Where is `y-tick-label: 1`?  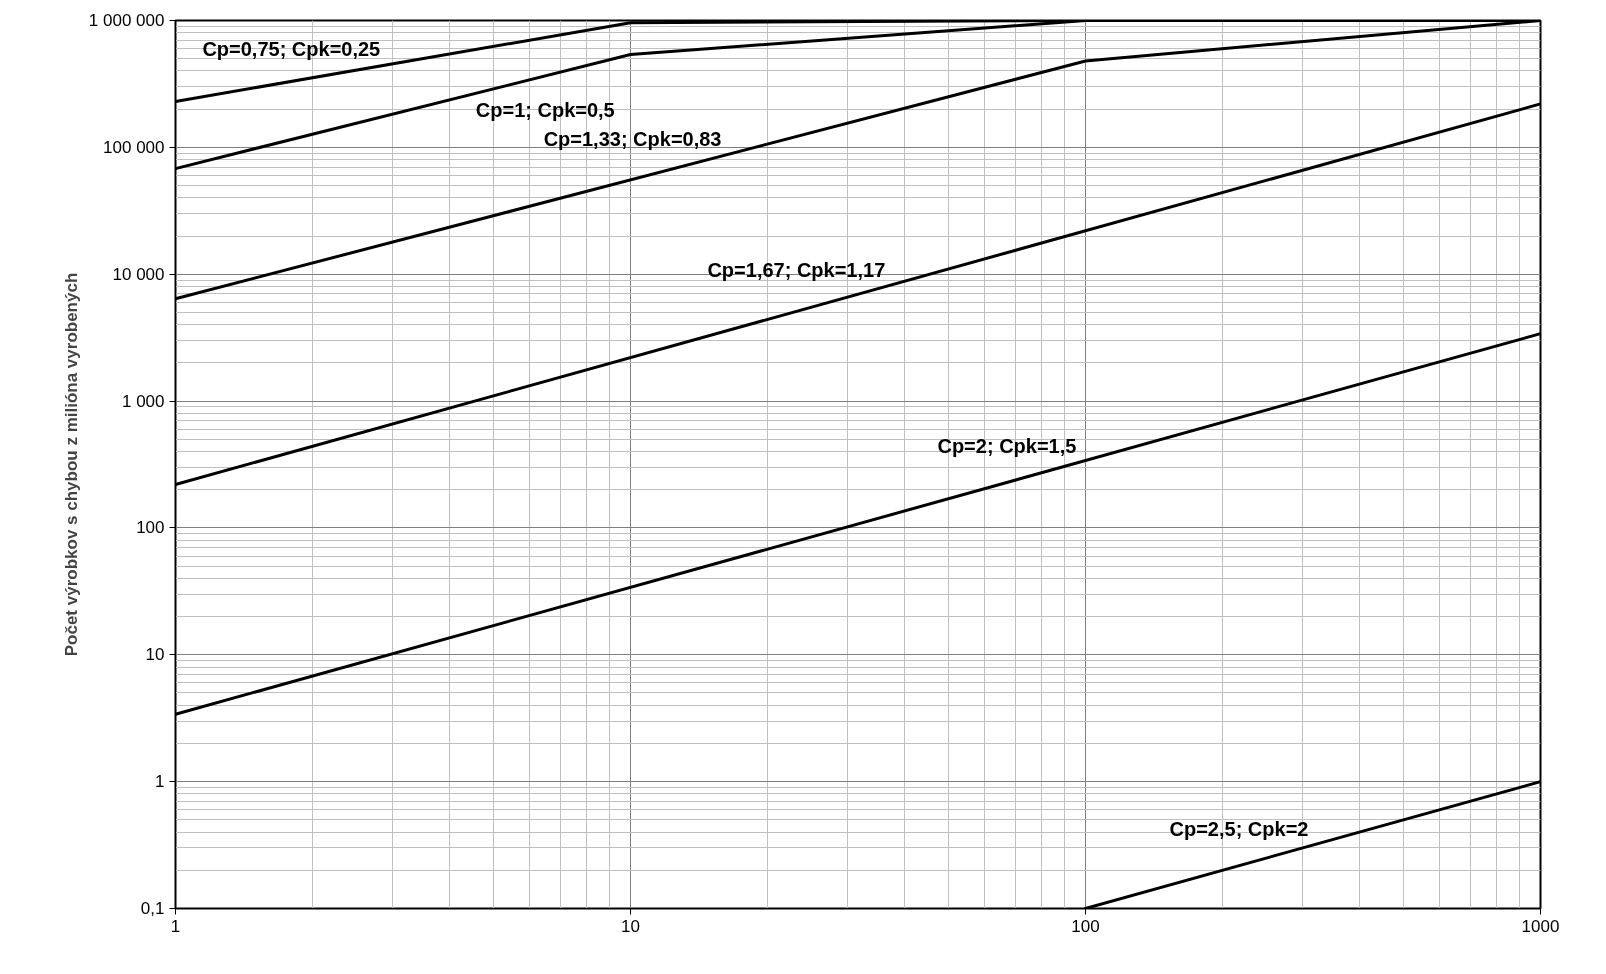
y-tick-label: 1 is located at coordinates (160, 782).